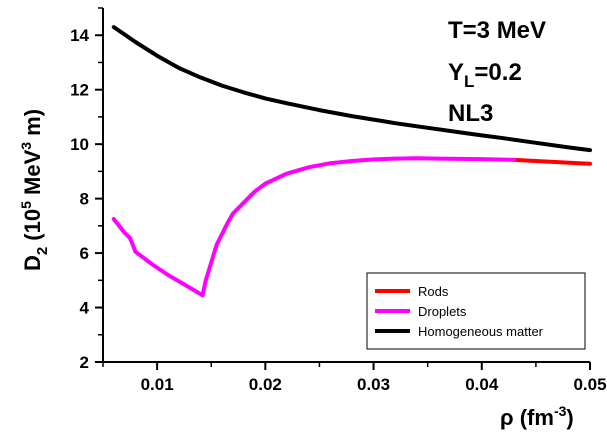 The width and height of the screenshot is (607, 437). Describe the element at coordinates (373, 384) in the screenshot. I see `x-tick-label: 0.03` at that location.